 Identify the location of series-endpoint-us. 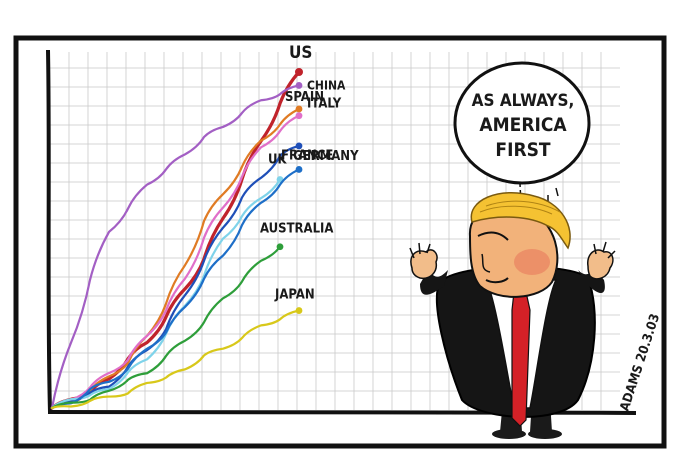
(299, 72).